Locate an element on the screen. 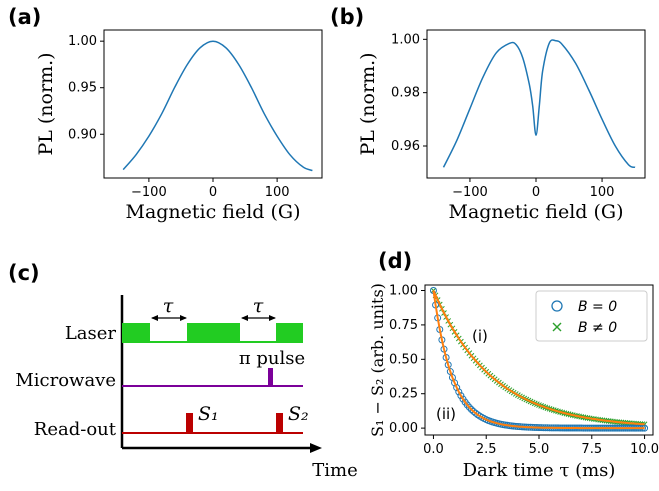  chart-b-ylabel: PL (norm.) is located at coordinates (368, 103).